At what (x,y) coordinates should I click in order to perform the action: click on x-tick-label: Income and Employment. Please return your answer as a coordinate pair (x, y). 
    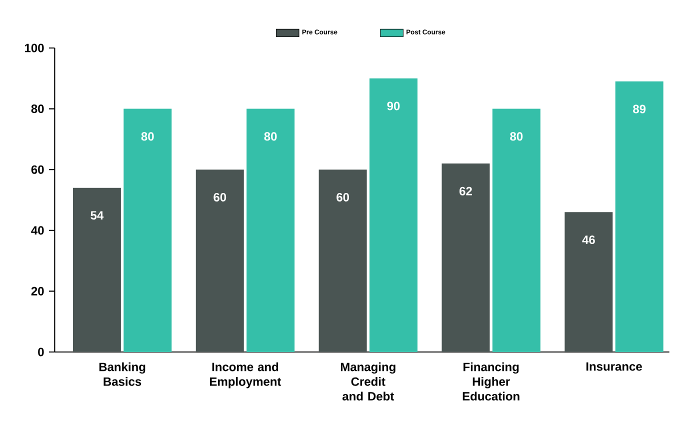
    Looking at the image, I should click on (246, 375).